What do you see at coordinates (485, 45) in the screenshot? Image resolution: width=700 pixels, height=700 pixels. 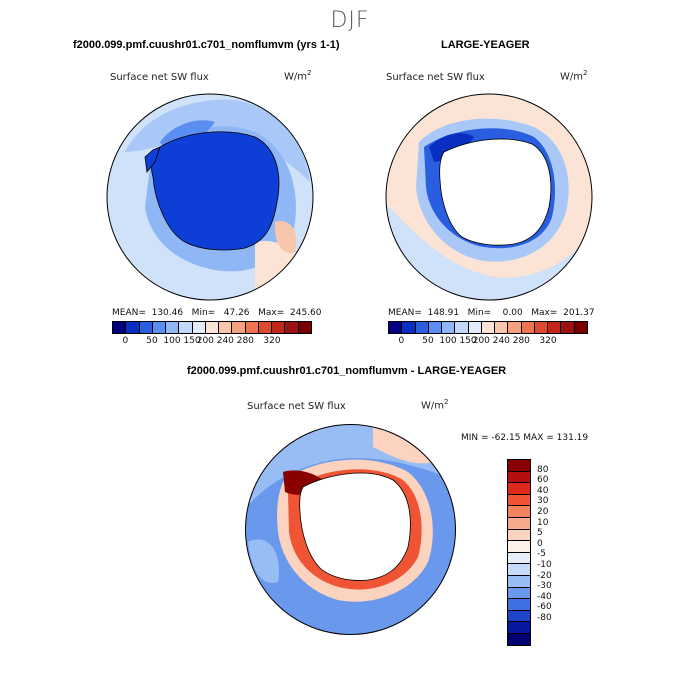 I see `right-panel-title: LARGE-YEAGER` at bounding box center [485, 45].